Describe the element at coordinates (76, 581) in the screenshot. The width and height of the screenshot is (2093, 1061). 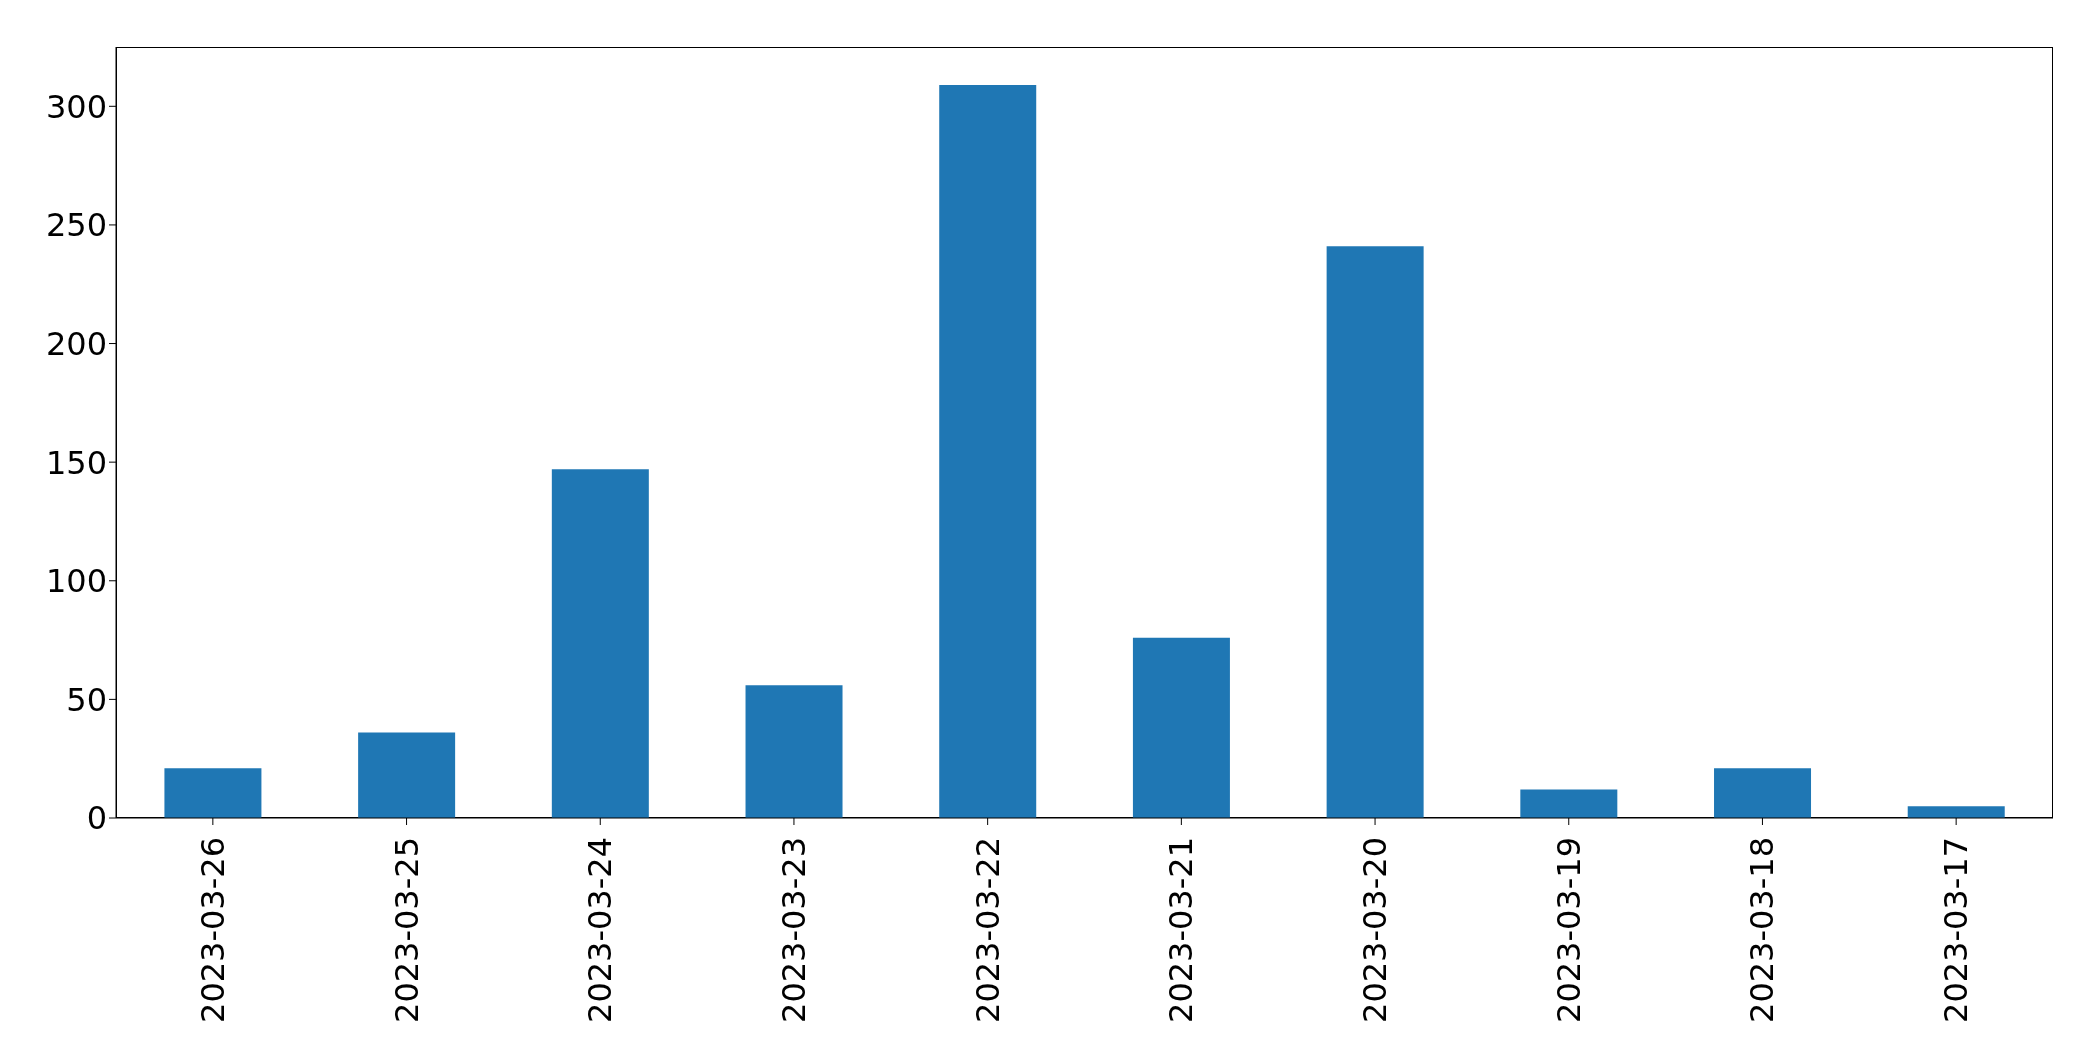
I see `y-tick-label: 100` at that location.